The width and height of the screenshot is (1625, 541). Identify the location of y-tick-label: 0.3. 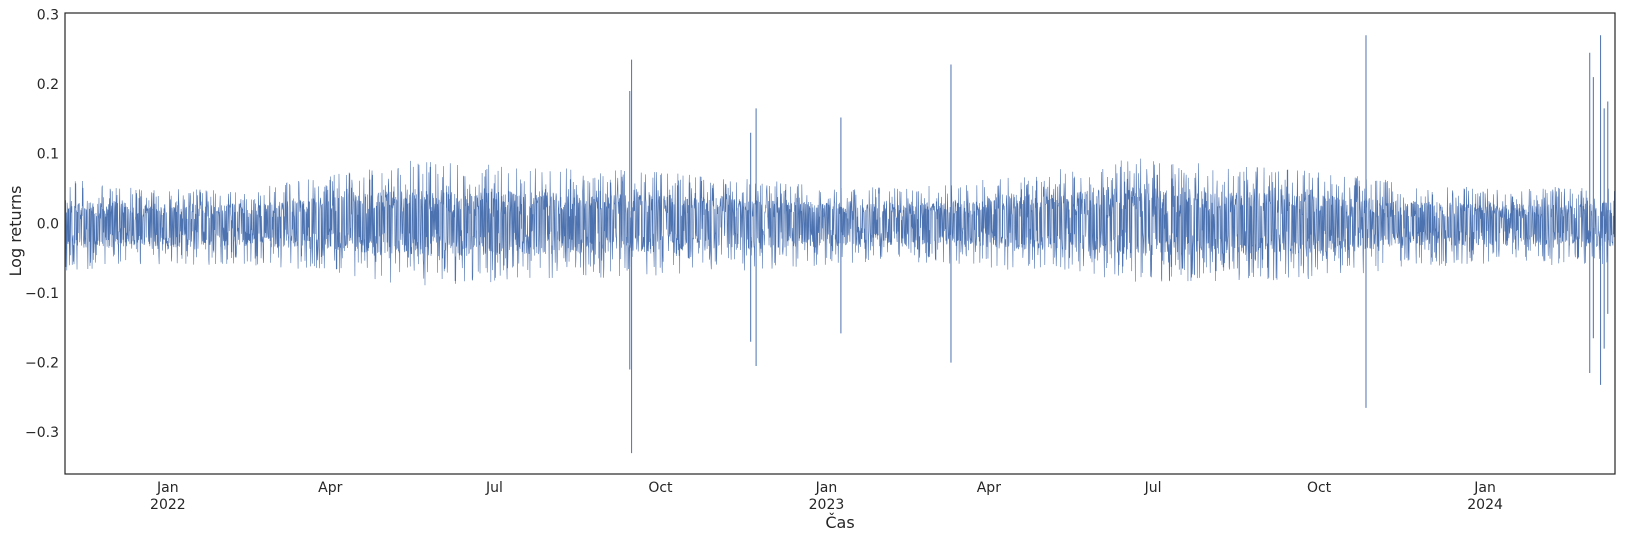
(48, 15).